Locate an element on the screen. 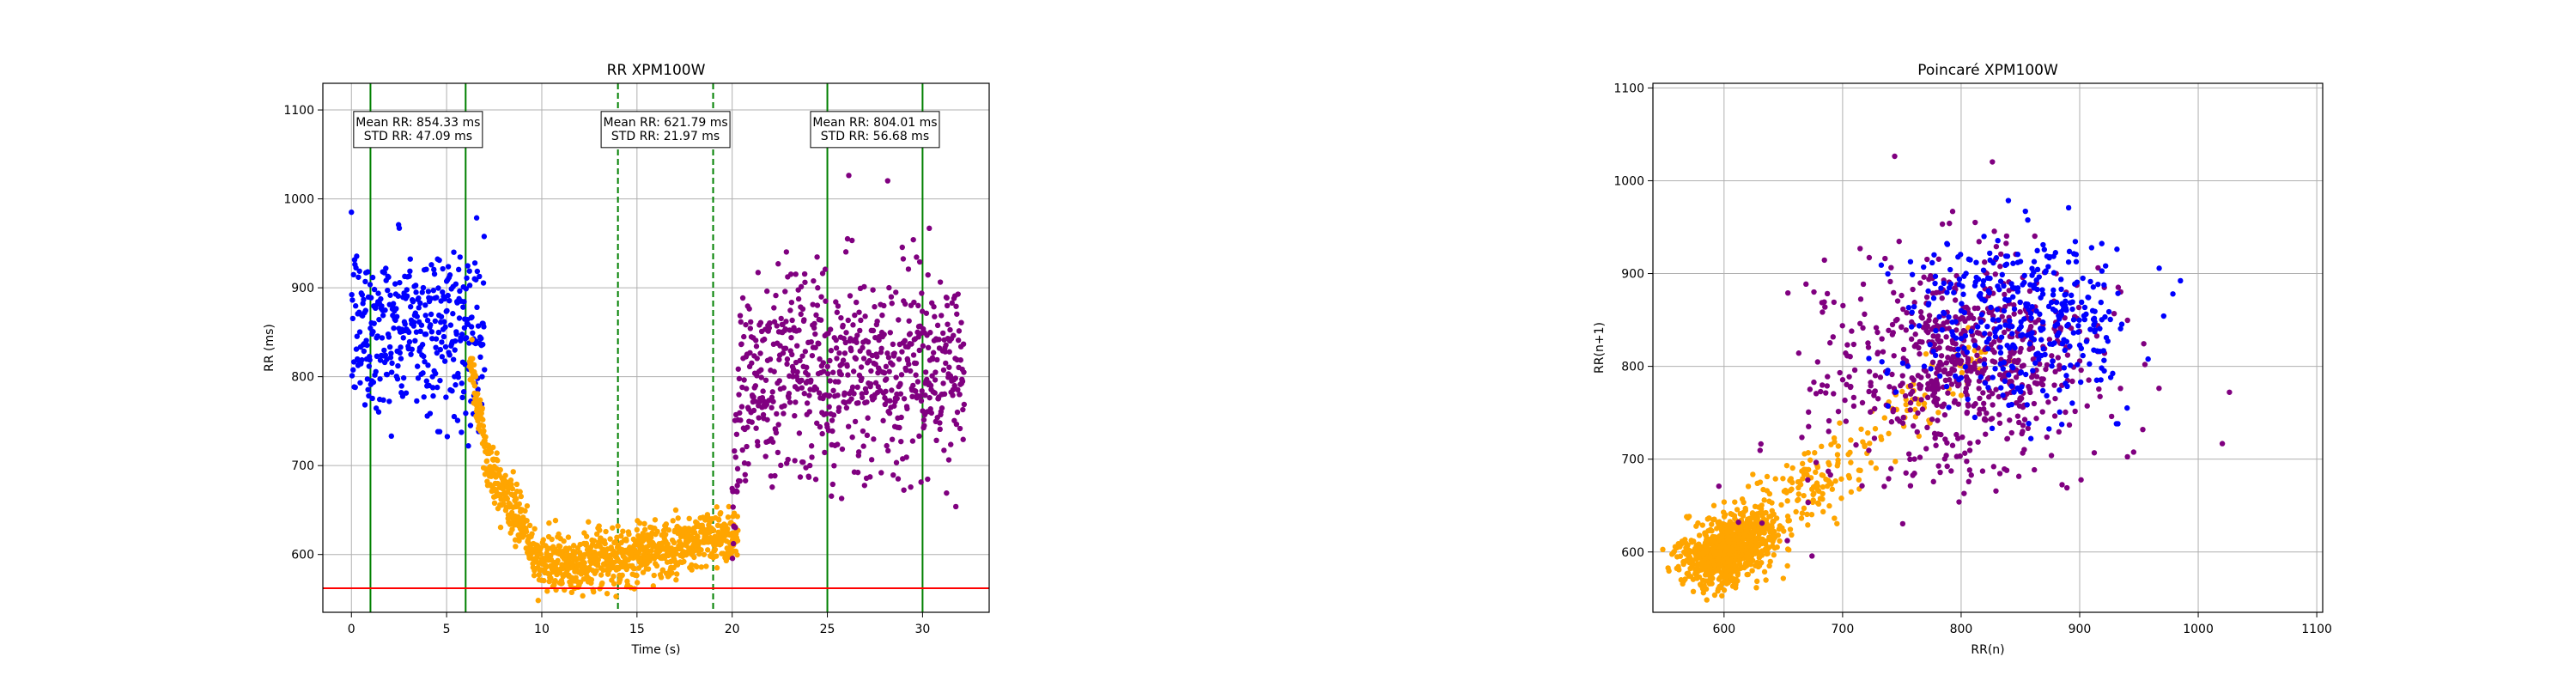  x-tick-label: 20 is located at coordinates (733, 629).